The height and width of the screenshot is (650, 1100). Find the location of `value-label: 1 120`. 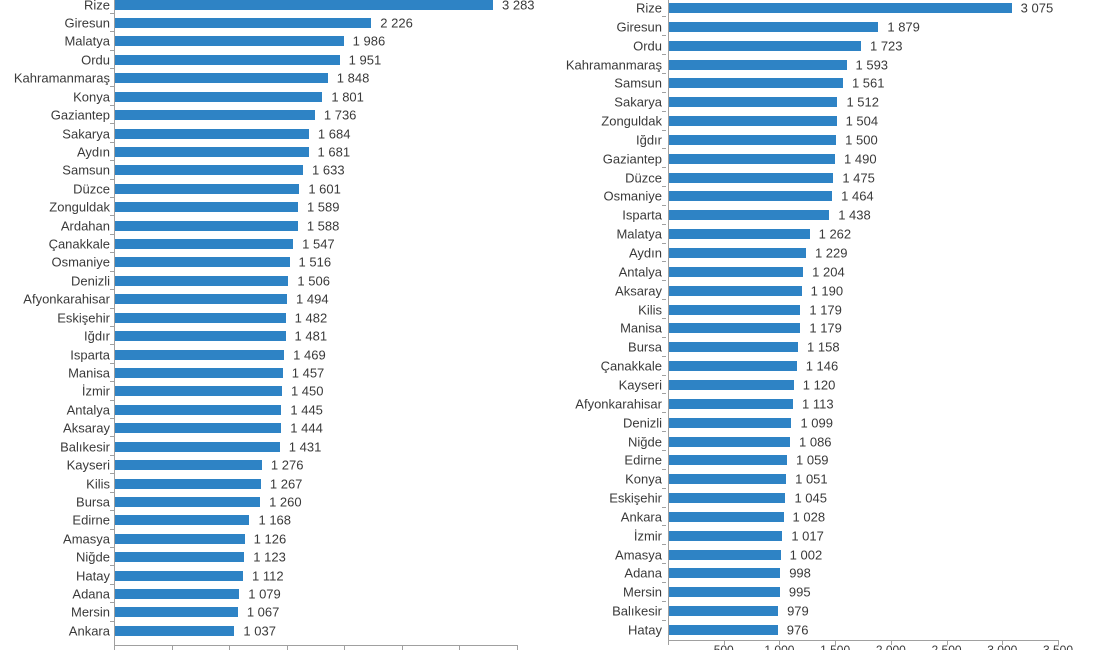

value-label: 1 120 is located at coordinates (819, 385).